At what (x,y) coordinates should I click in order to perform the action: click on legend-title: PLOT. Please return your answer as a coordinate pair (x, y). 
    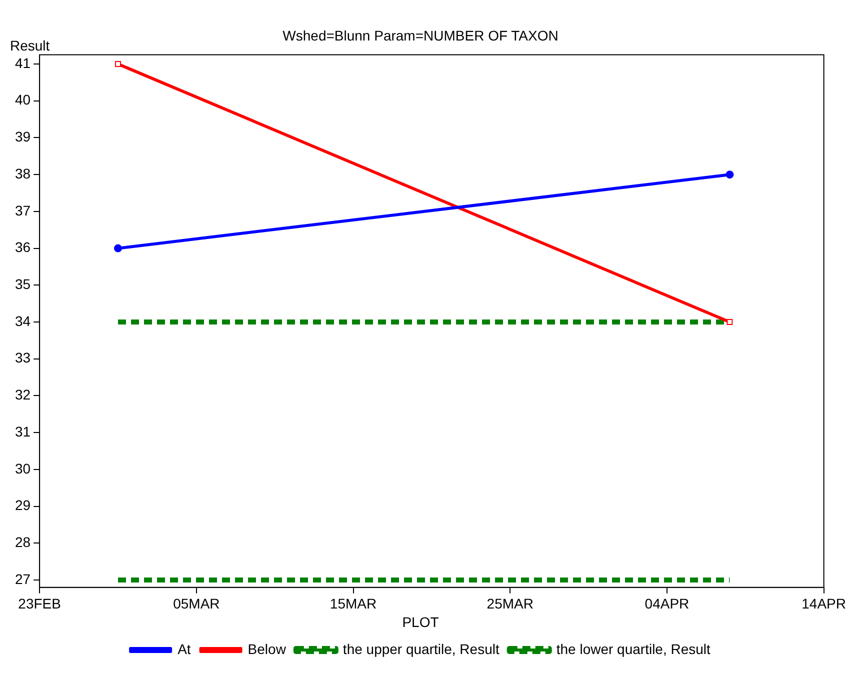
    Looking at the image, I should click on (421, 622).